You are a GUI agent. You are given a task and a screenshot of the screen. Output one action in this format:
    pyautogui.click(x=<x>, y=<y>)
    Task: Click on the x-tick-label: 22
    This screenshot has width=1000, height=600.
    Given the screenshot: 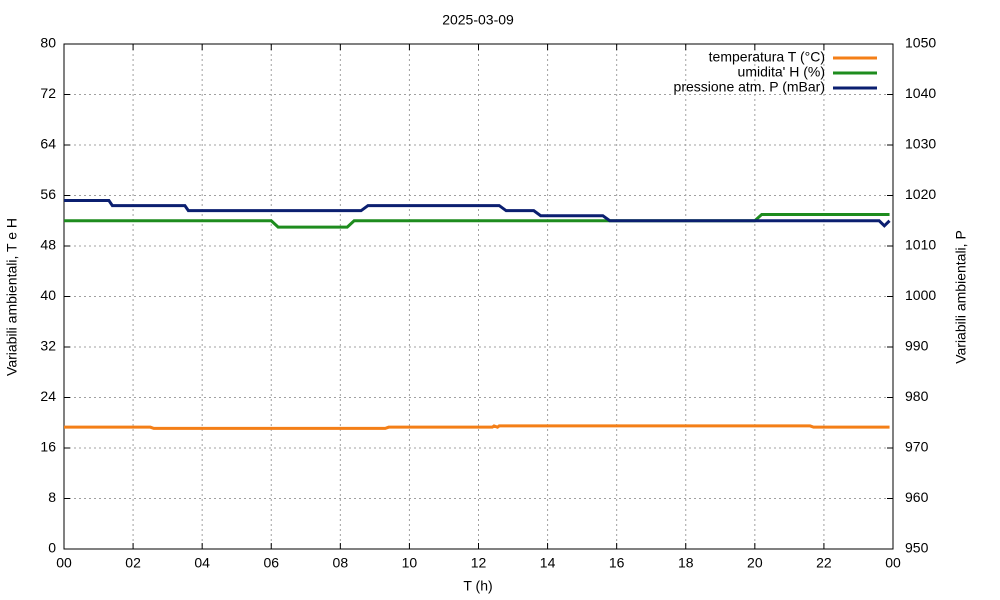 What is the action you would take?
    pyautogui.click(x=824, y=563)
    